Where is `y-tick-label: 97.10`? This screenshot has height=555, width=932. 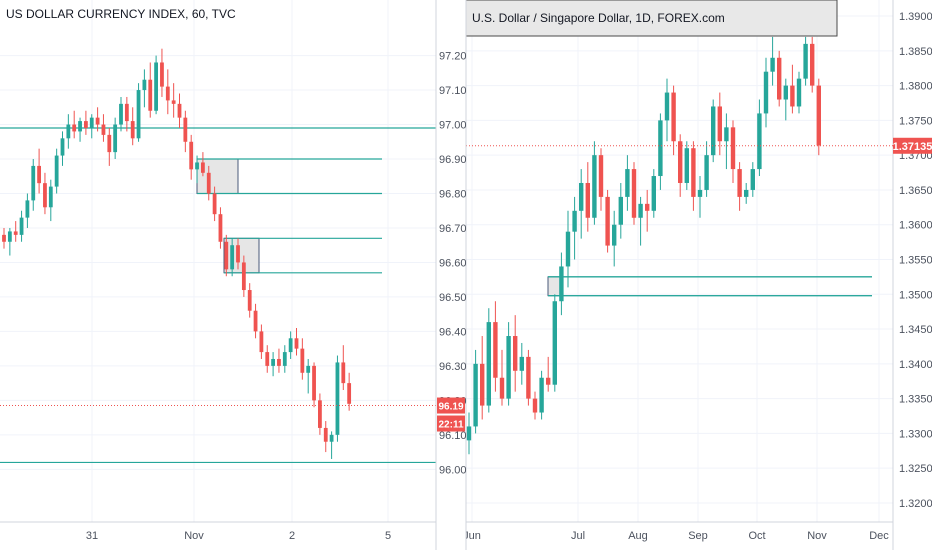
y-tick-label: 97.10 is located at coordinates (453, 91).